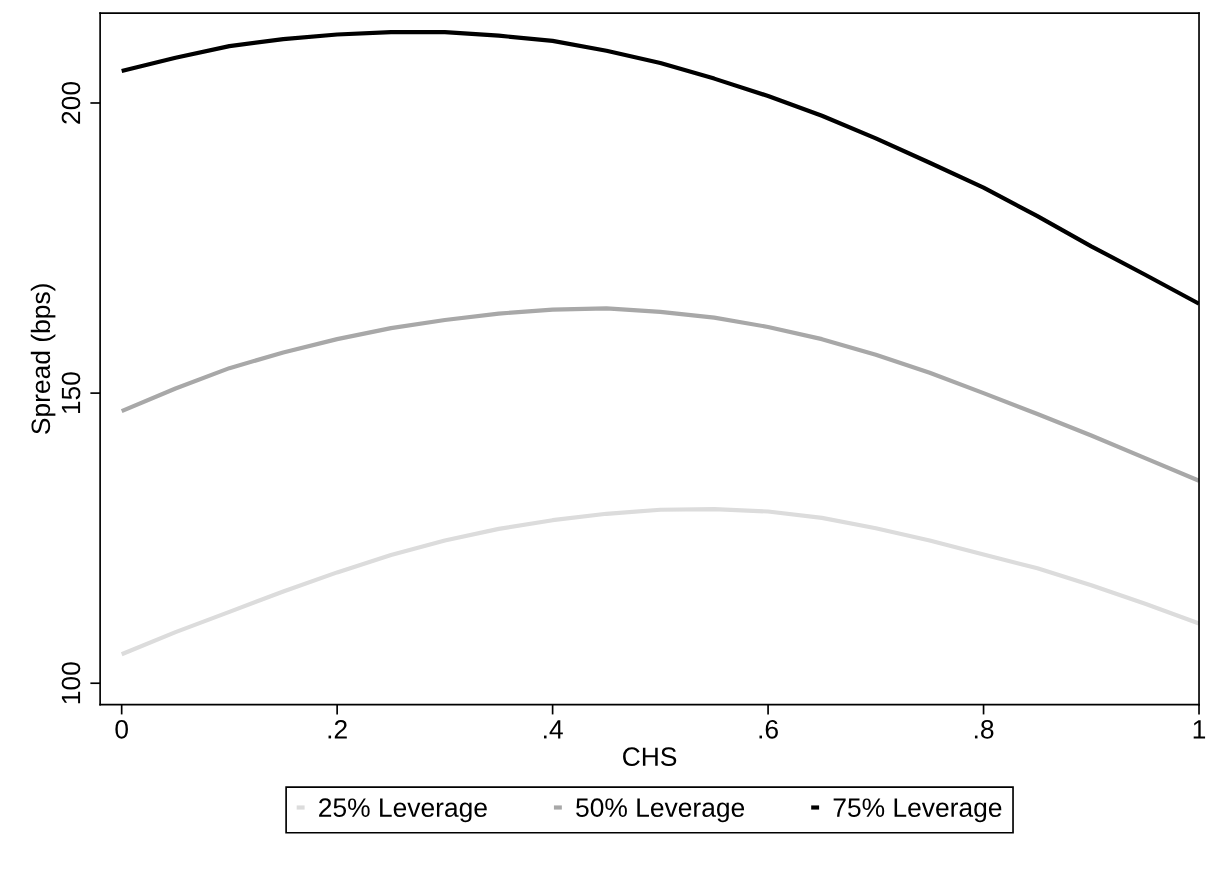  Describe the element at coordinates (984, 729) in the screenshot. I see `x-tick-label: .8` at that location.